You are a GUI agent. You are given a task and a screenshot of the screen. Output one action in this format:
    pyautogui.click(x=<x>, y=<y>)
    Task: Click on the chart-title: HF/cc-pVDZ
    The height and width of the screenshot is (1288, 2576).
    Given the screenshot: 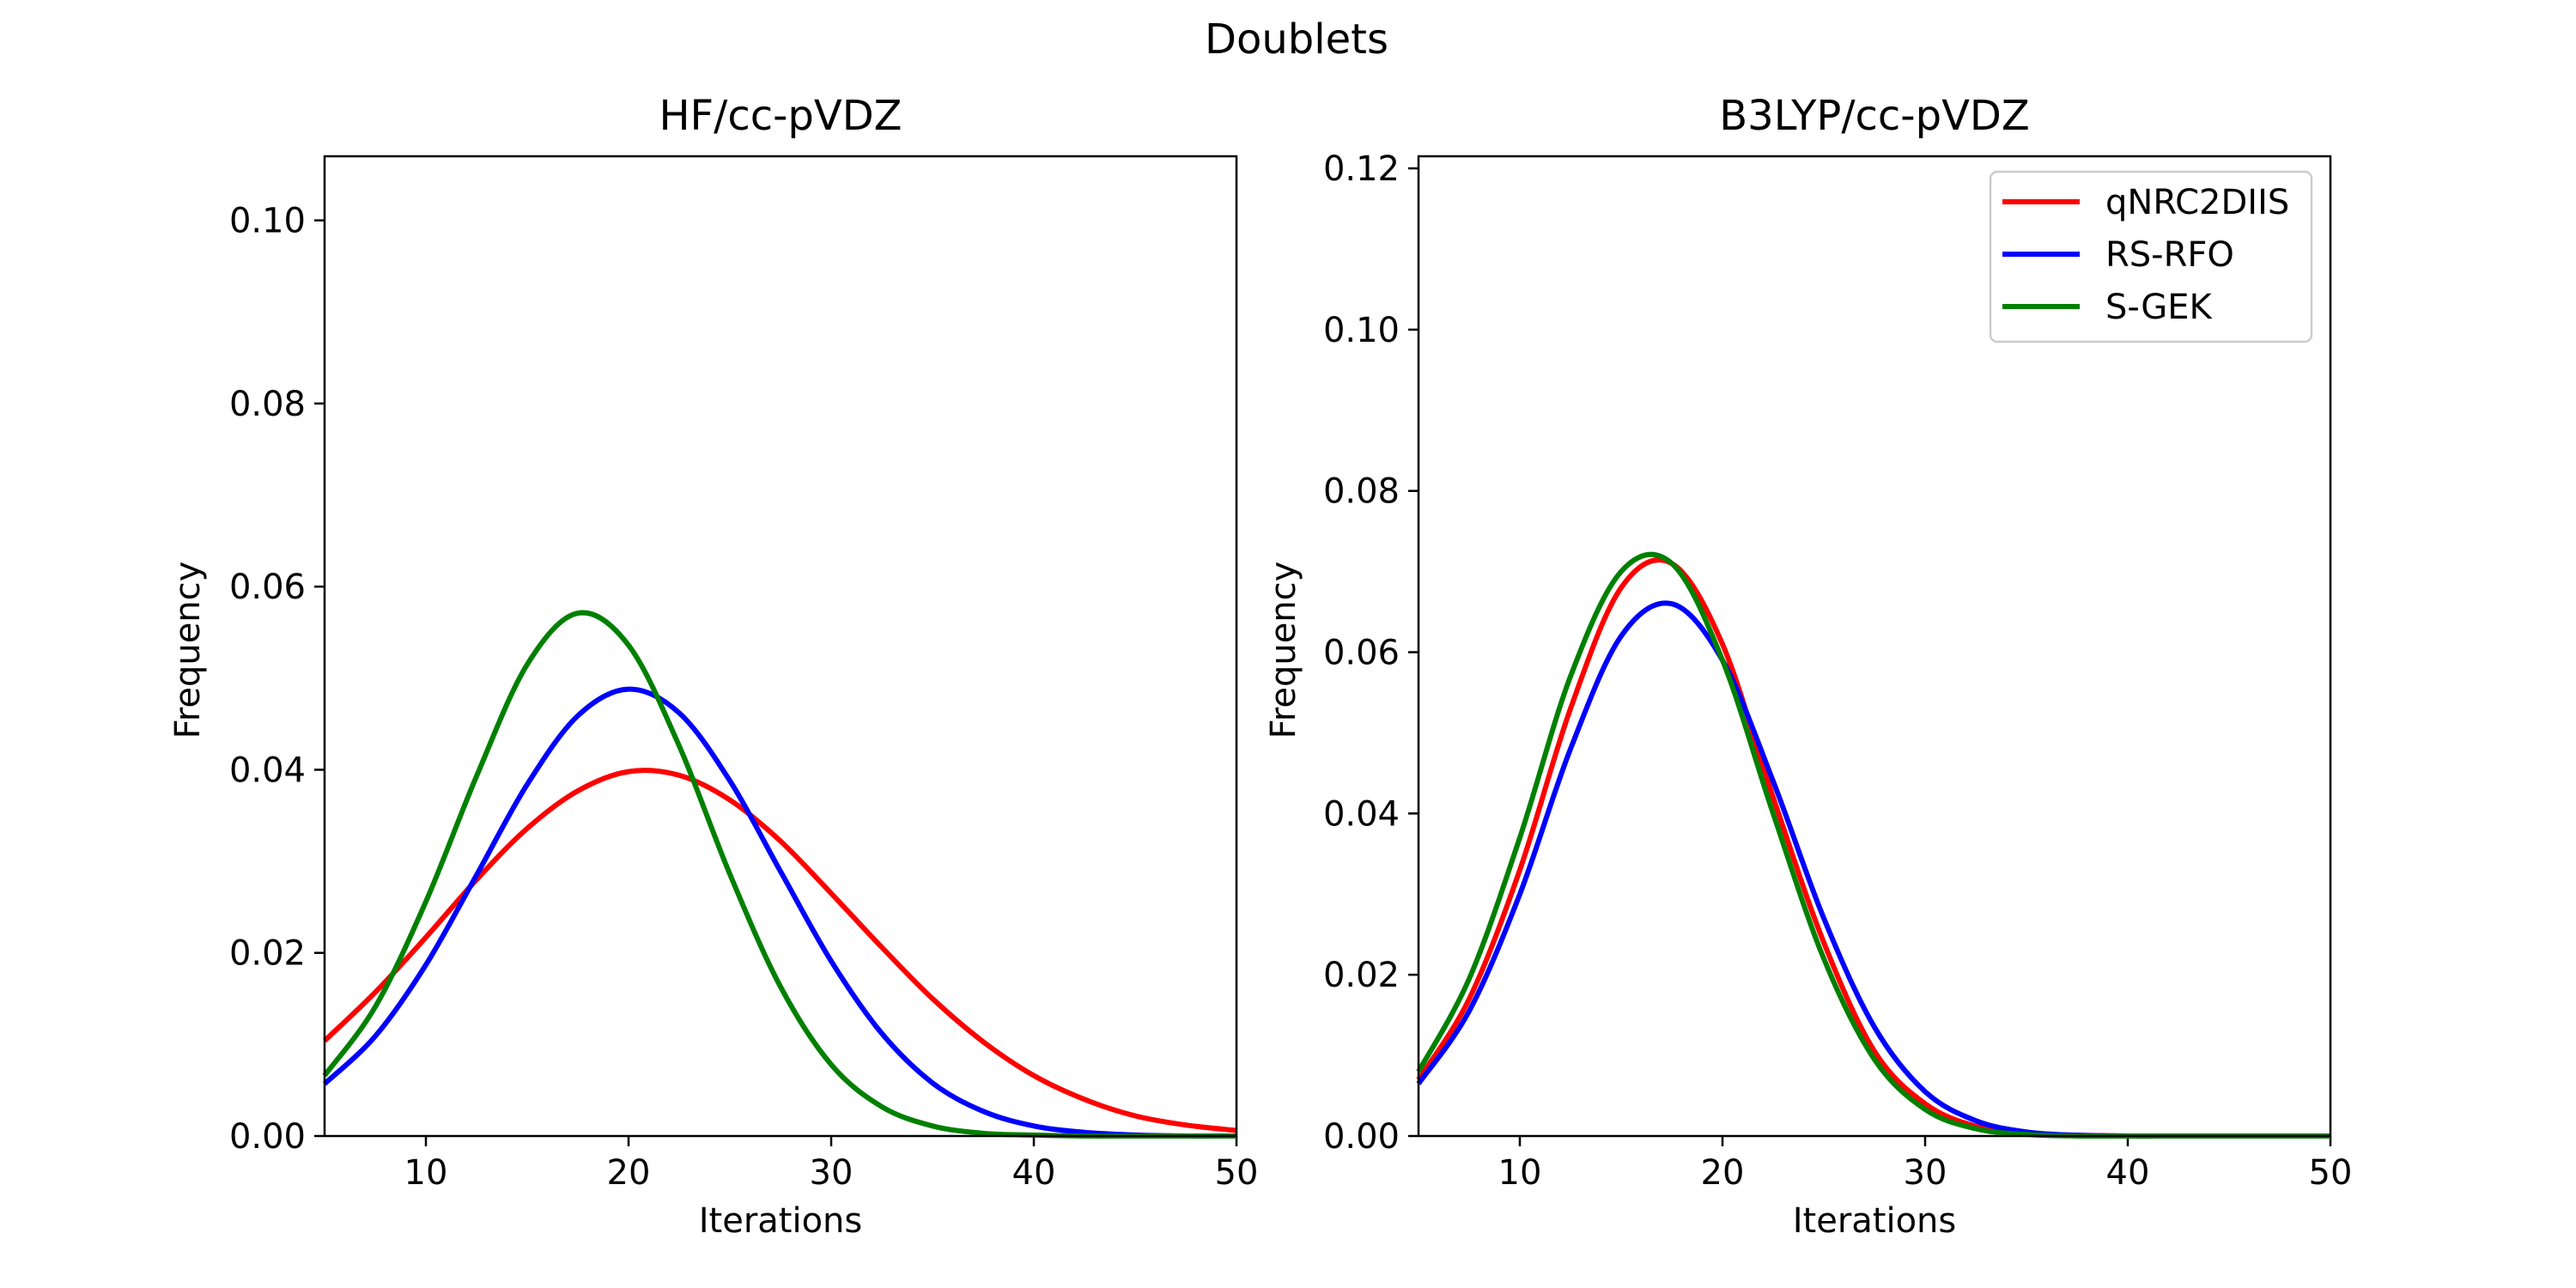 What is the action you would take?
    pyautogui.click(x=781, y=116)
    